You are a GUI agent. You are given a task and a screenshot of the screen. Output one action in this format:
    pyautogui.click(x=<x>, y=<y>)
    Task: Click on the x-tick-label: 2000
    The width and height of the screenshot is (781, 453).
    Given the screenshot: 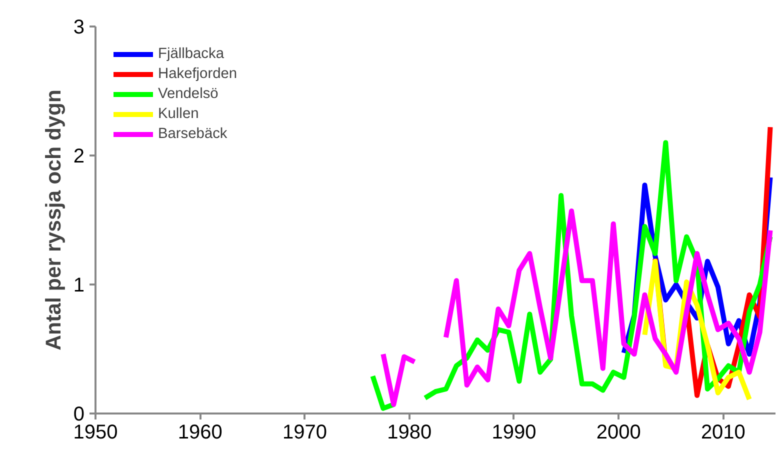 What is the action you would take?
    pyautogui.click(x=618, y=433)
    